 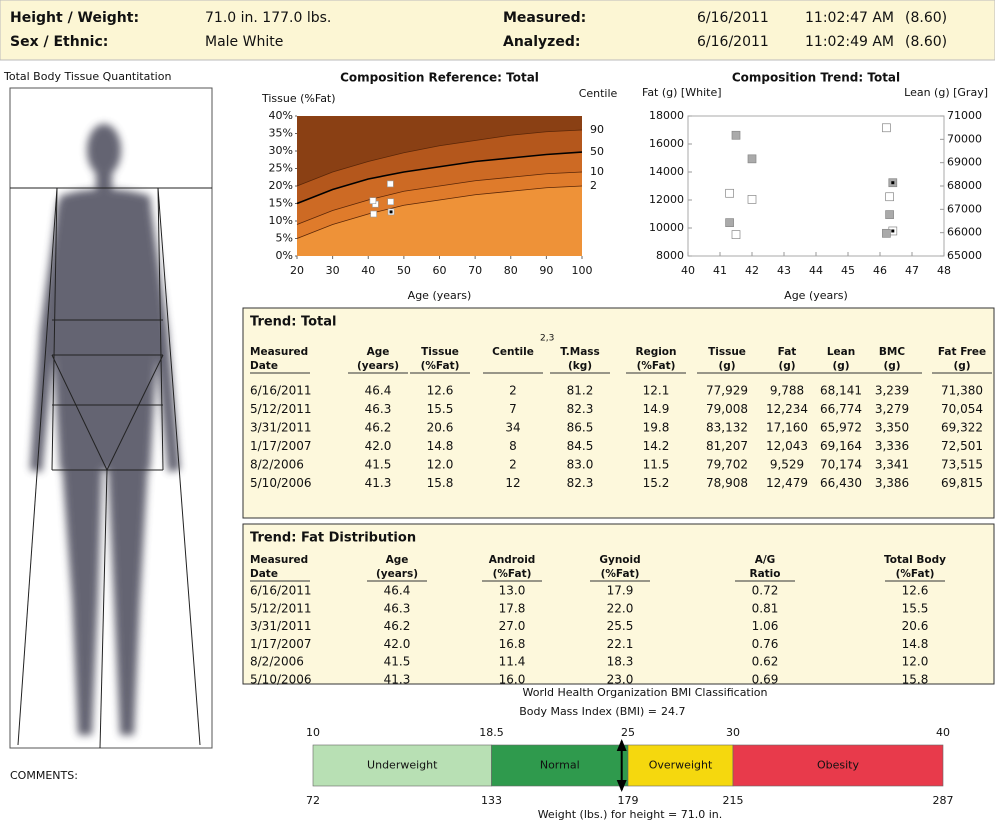 I want to click on table-cell: 1.06, so click(x=765, y=626).